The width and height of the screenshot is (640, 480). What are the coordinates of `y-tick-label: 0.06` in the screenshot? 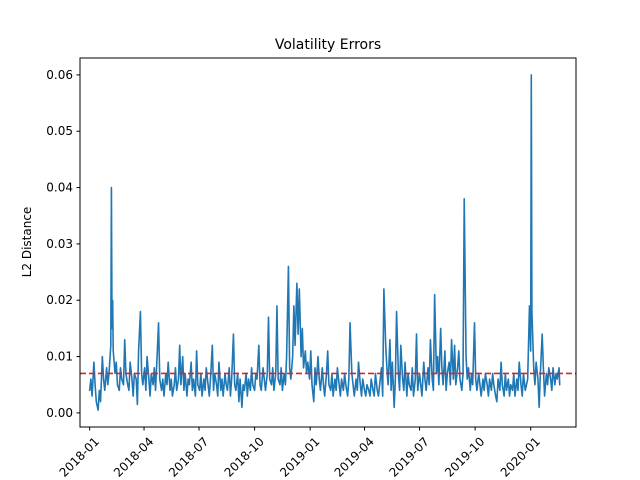 It's located at (59, 75).